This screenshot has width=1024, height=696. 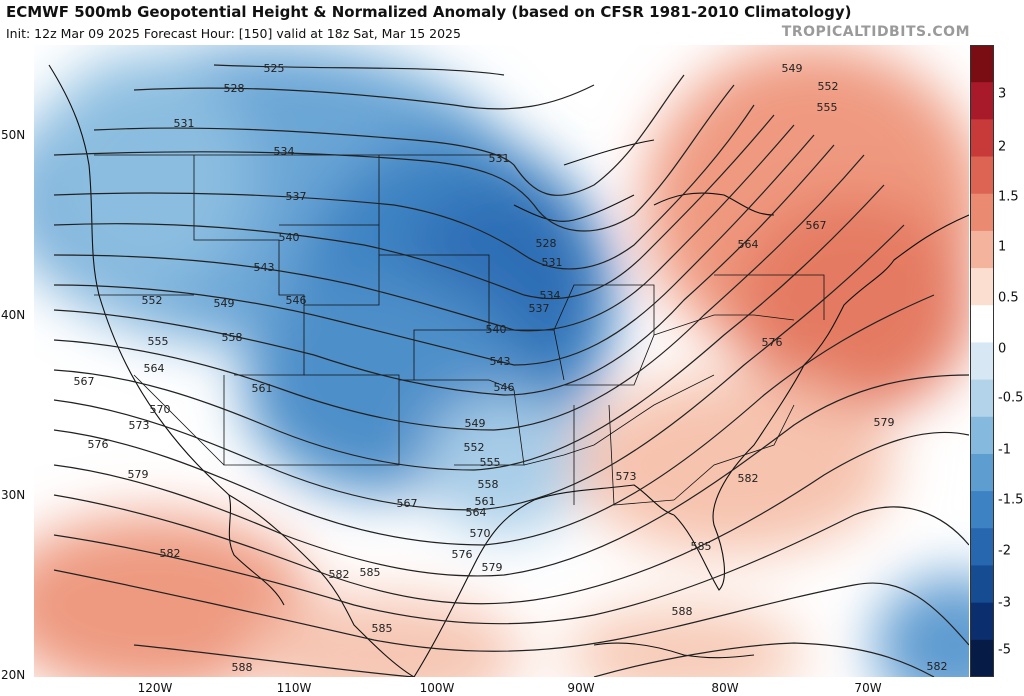 What do you see at coordinates (294, 688) in the screenshot?
I see `lon-label-110w: 110W` at bounding box center [294, 688].